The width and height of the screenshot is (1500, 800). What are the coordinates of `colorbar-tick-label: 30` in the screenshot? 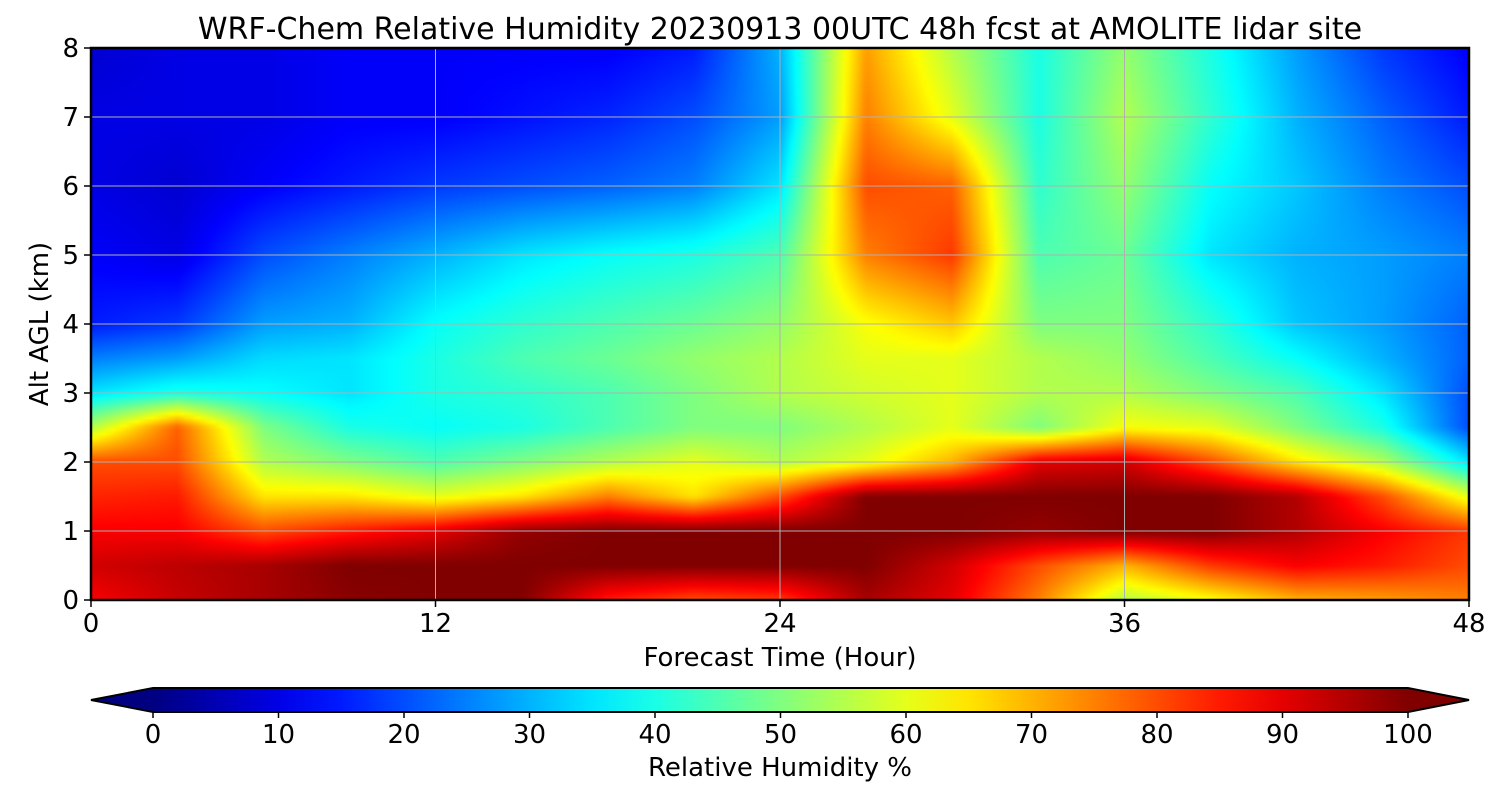 It's located at (529, 735).